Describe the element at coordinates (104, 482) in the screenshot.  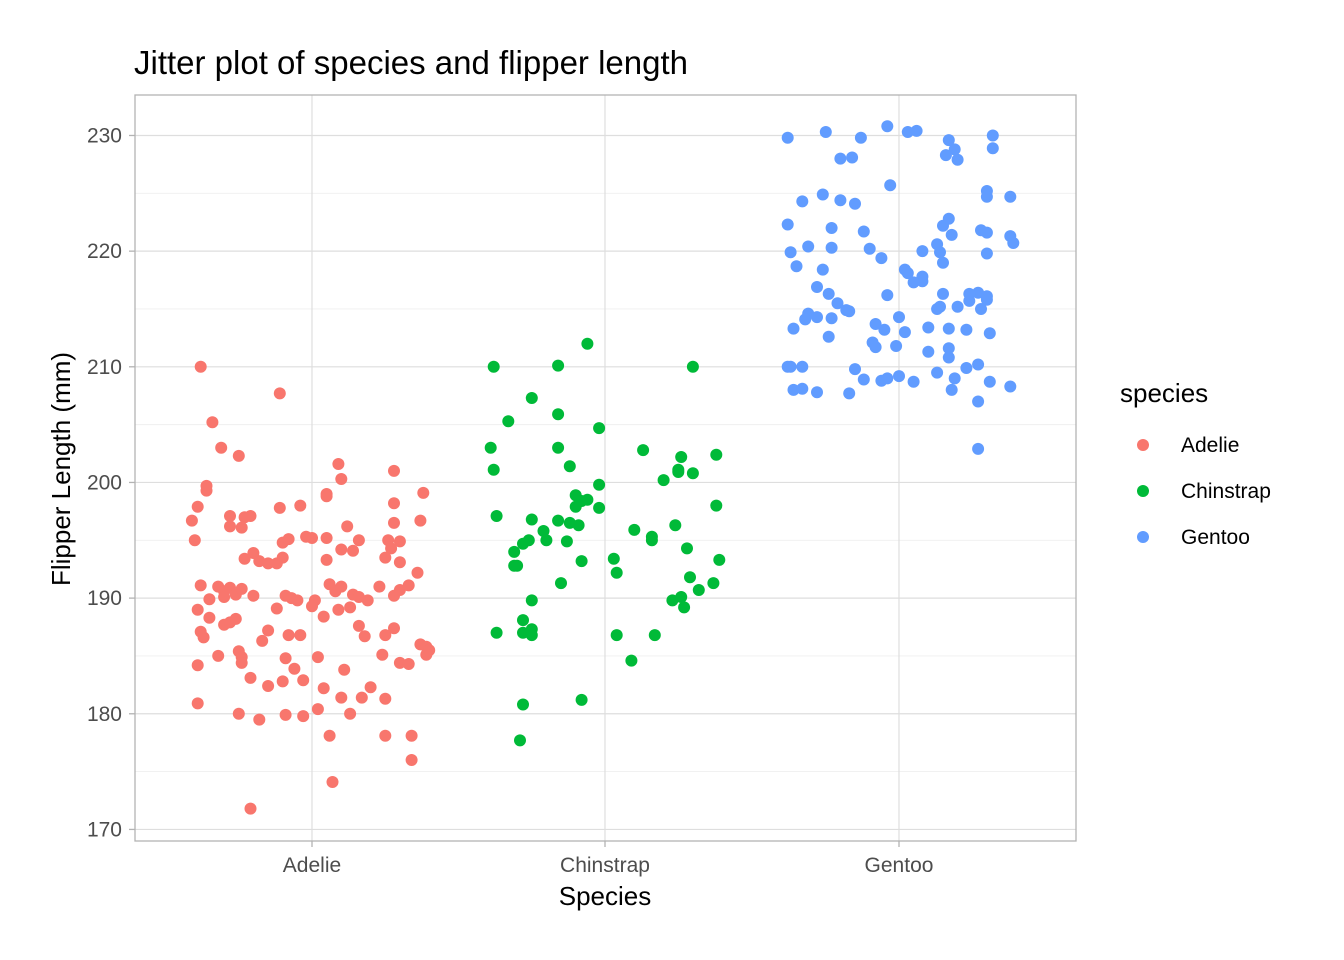
I see `y-tick-label: 200` at that location.